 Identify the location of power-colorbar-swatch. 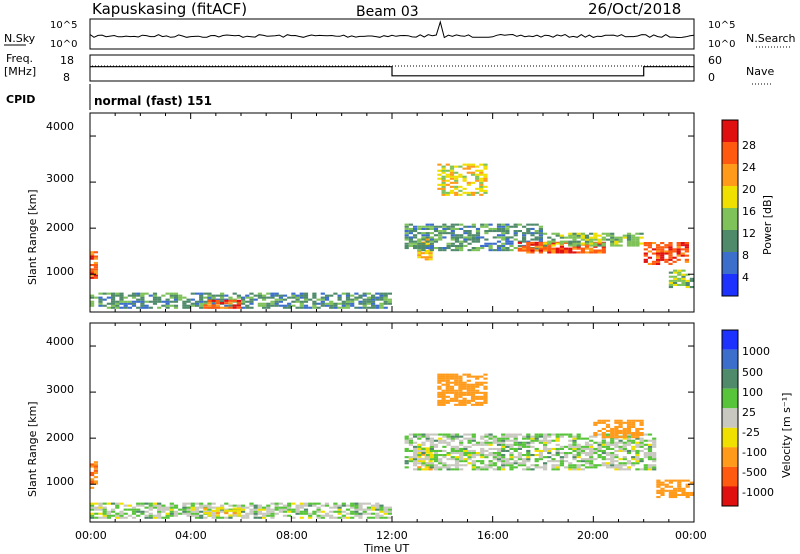
(730, 219).